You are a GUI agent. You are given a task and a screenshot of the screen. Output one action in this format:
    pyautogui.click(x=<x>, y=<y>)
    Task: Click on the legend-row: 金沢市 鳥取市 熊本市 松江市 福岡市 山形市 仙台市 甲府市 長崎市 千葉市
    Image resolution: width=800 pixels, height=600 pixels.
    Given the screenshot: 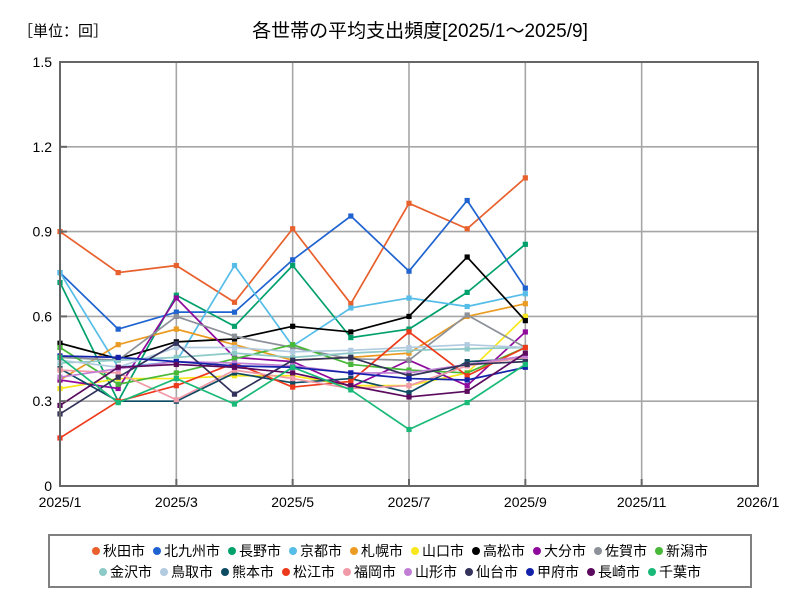 What is the action you would take?
    pyautogui.click(x=400, y=571)
    